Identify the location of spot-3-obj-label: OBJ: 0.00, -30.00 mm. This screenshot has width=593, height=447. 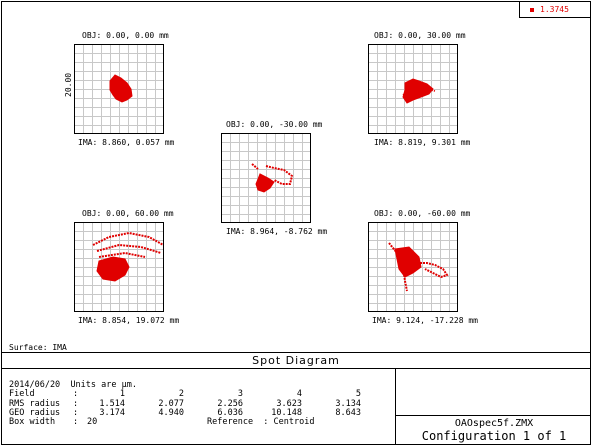
(274, 124).